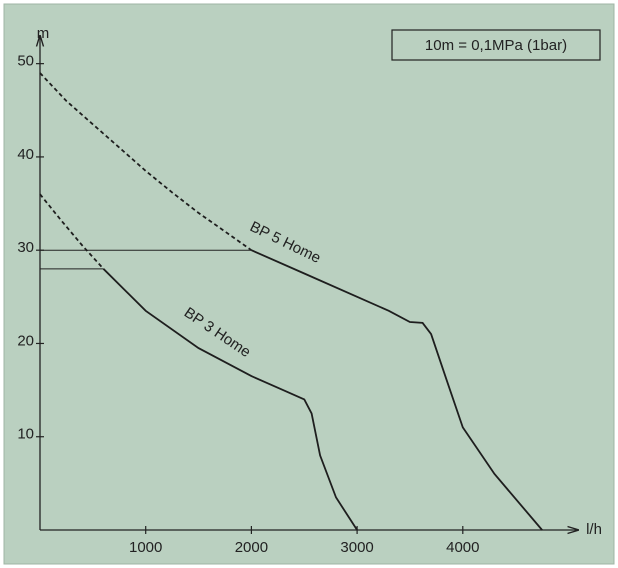 This screenshot has height=568, width=618. I want to click on x-tick-label: 1000, so click(145, 547).